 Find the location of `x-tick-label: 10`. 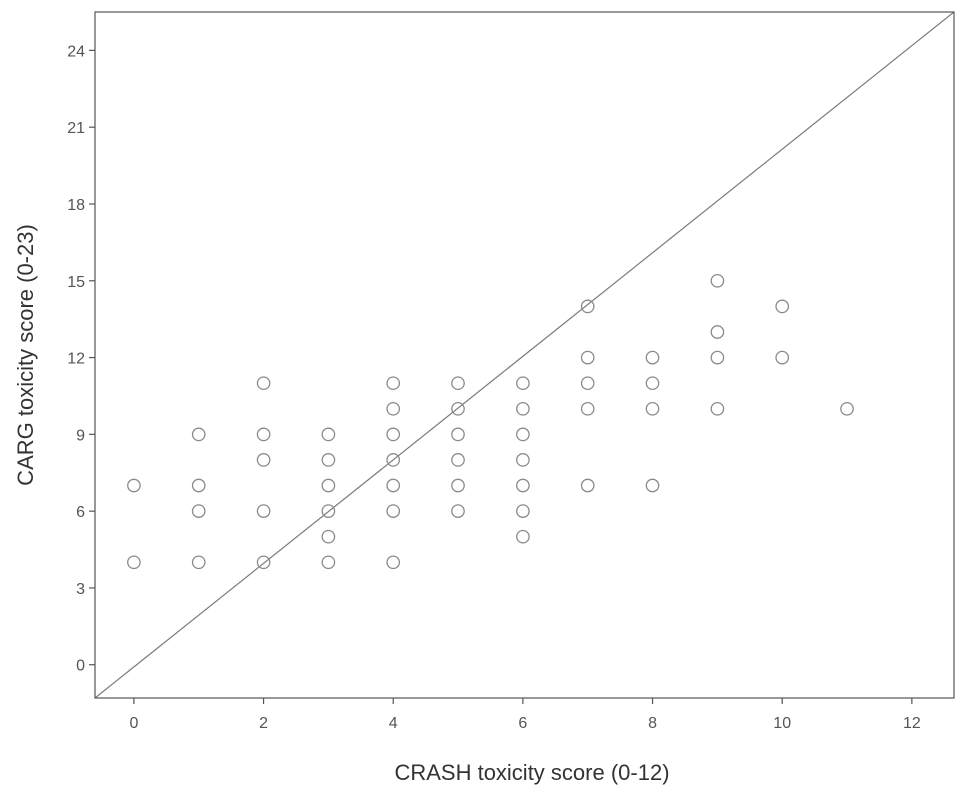

x-tick-label: 10 is located at coordinates (782, 723).